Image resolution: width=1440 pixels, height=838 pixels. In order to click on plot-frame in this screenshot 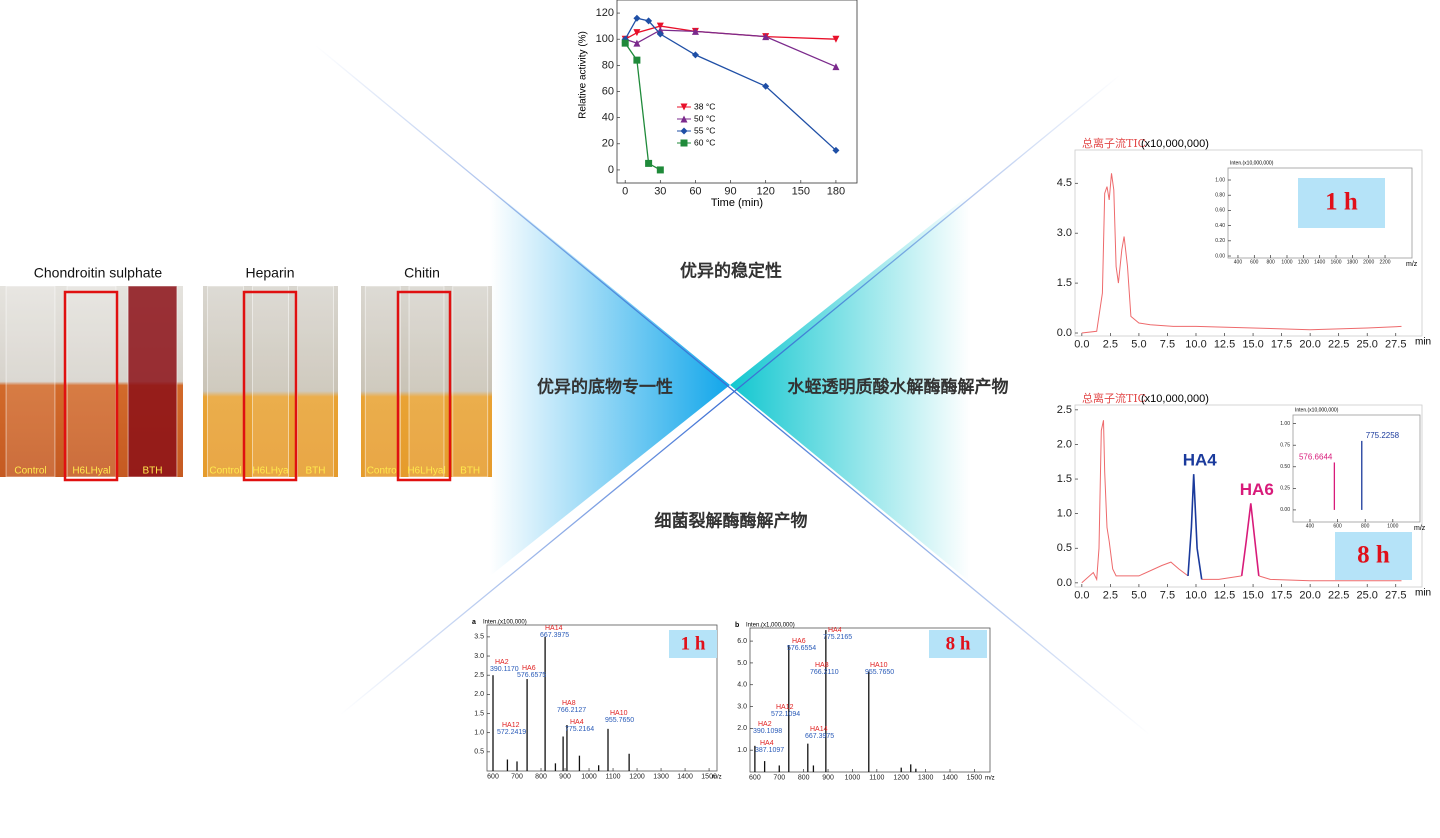, I will do `click(737, 92)`.